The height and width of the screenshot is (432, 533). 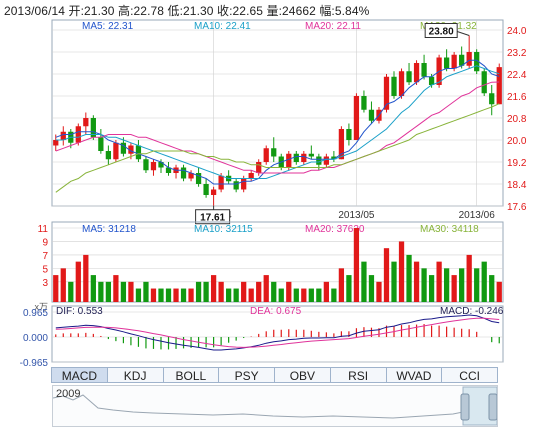 What do you see at coordinates (45, 283) in the screenshot?
I see `volume-y-tick-label: 3` at bounding box center [45, 283].